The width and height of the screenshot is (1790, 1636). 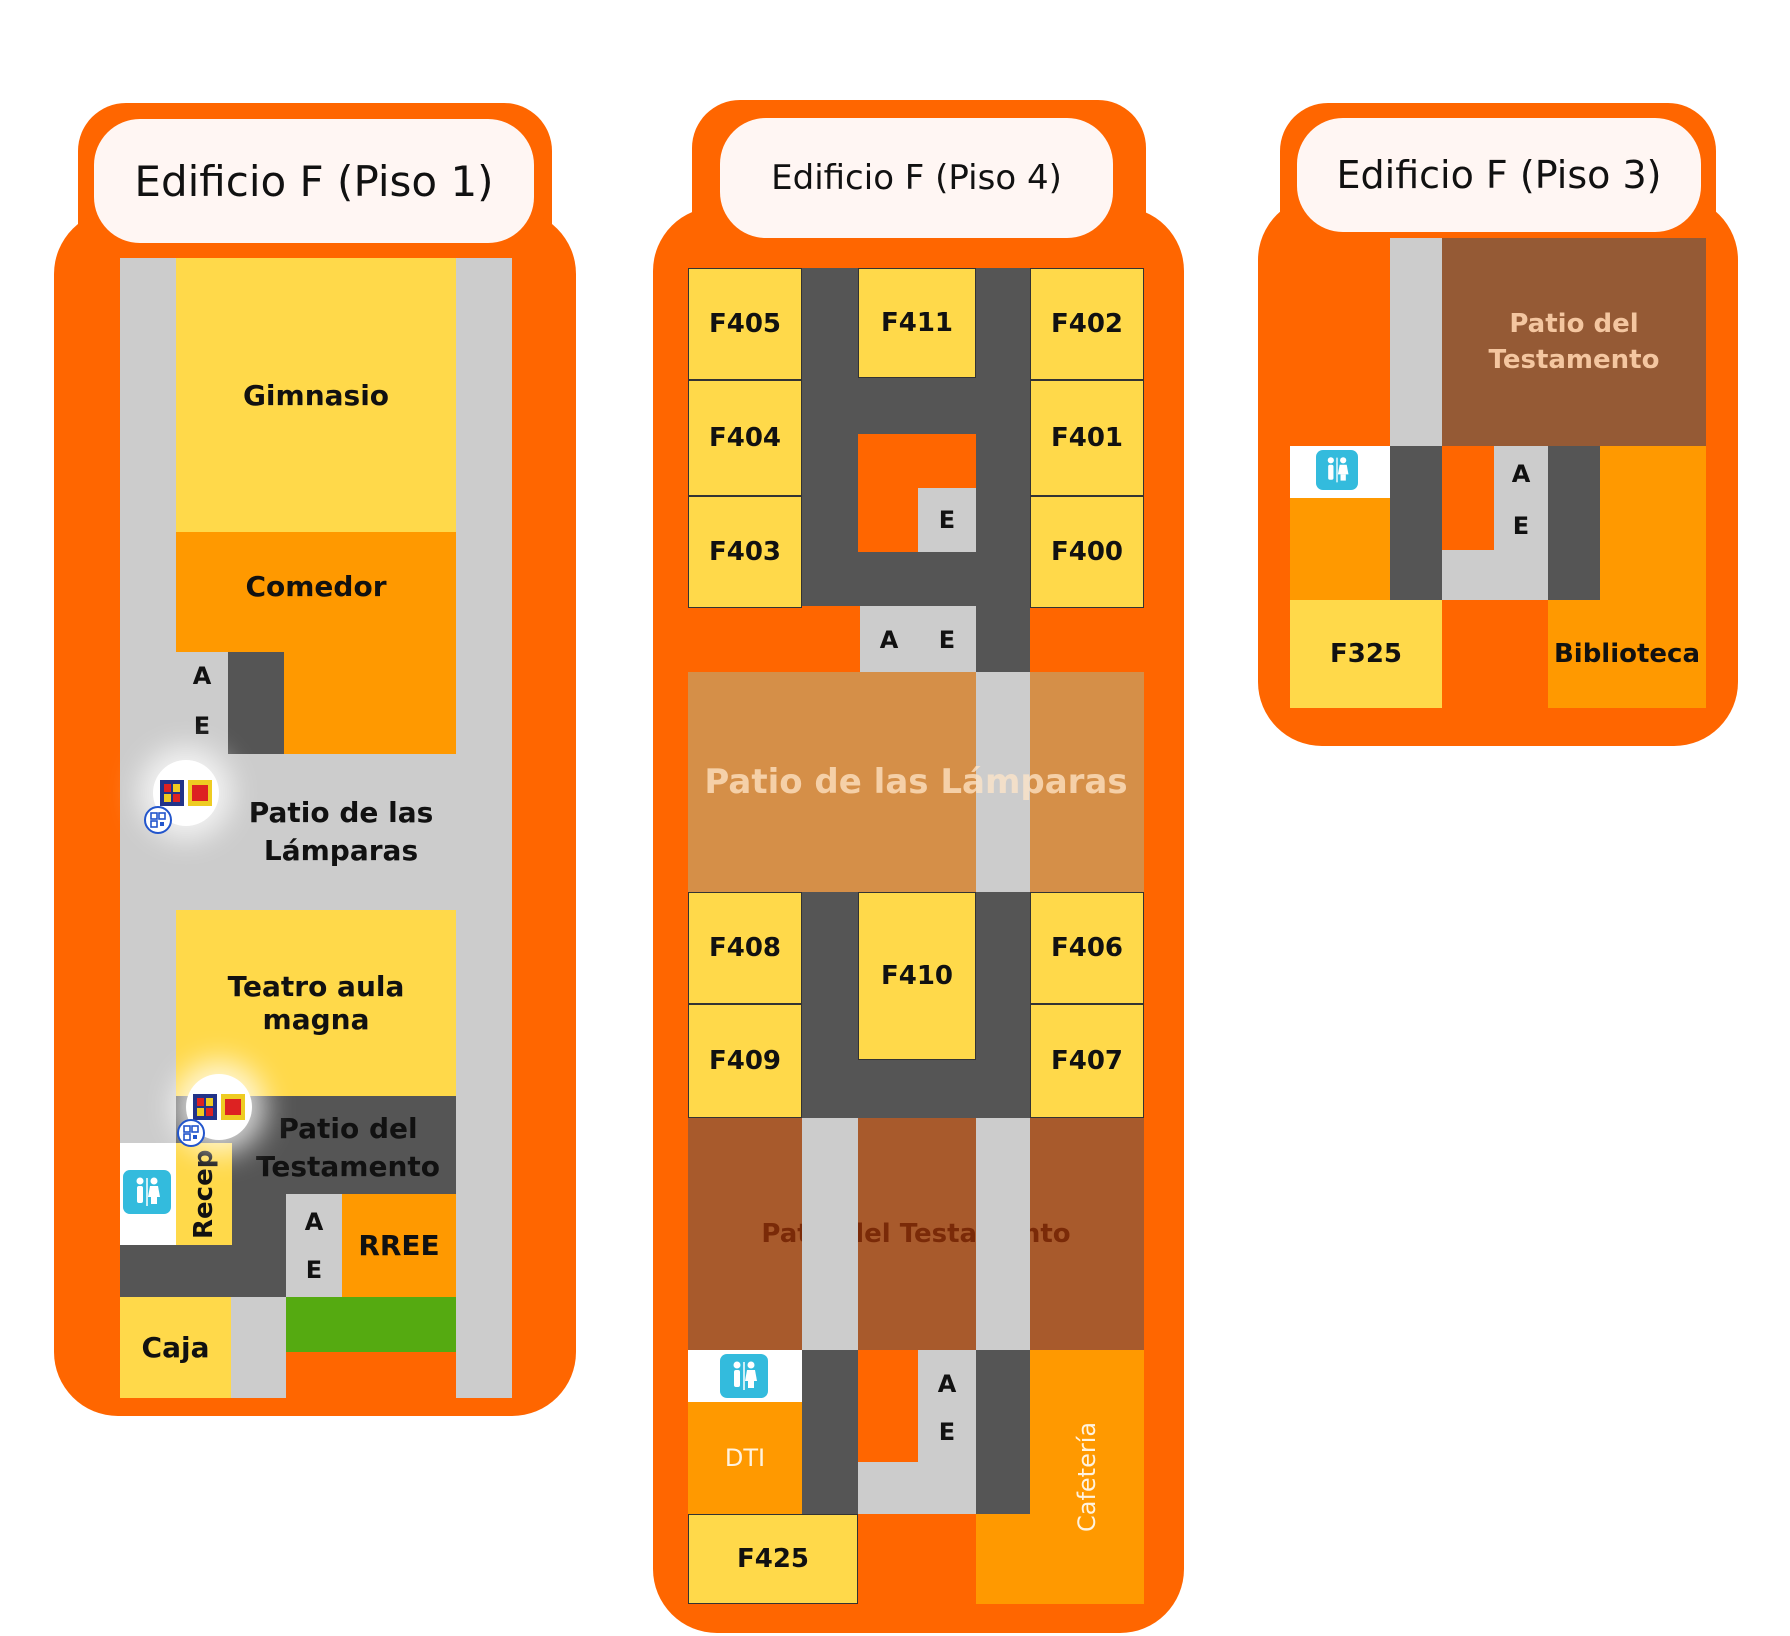 I want to click on floor4-title: Edificio F (Piso 4), so click(x=916, y=178).